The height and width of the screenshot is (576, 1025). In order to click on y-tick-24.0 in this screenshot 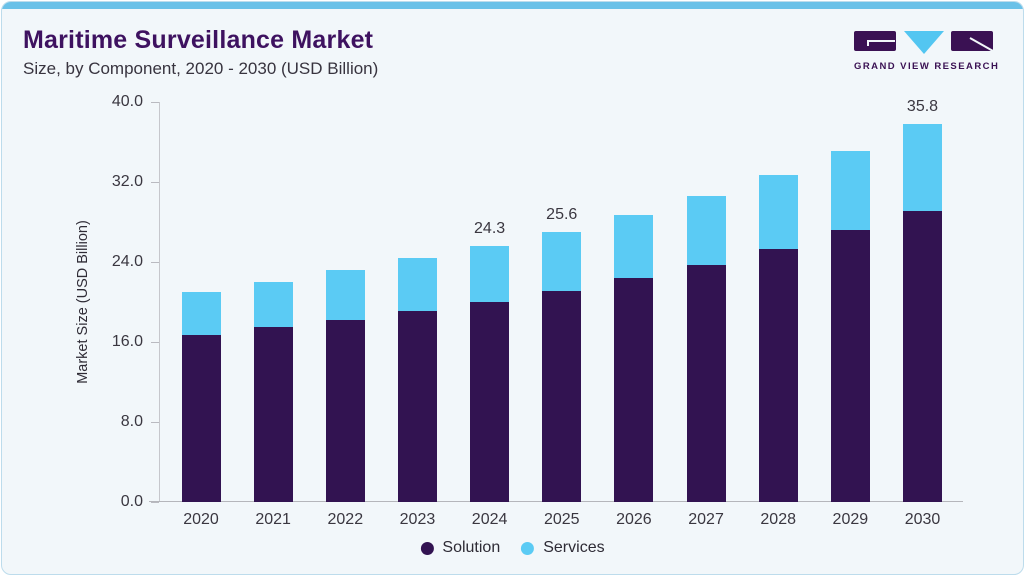, I will do `click(155, 262)`.